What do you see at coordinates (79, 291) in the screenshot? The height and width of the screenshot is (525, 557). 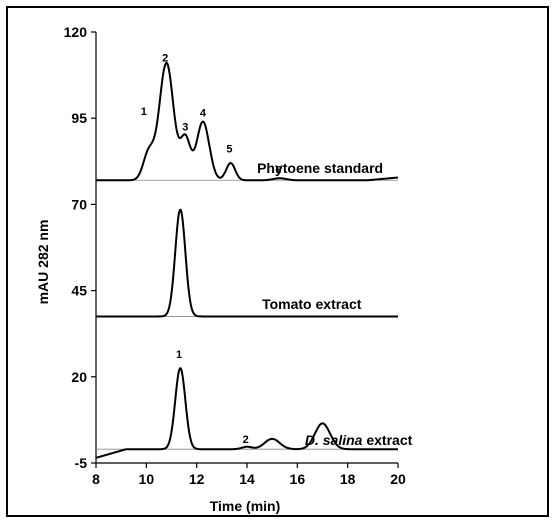 I see `y-tick-label: 45` at bounding box center [79, 291].